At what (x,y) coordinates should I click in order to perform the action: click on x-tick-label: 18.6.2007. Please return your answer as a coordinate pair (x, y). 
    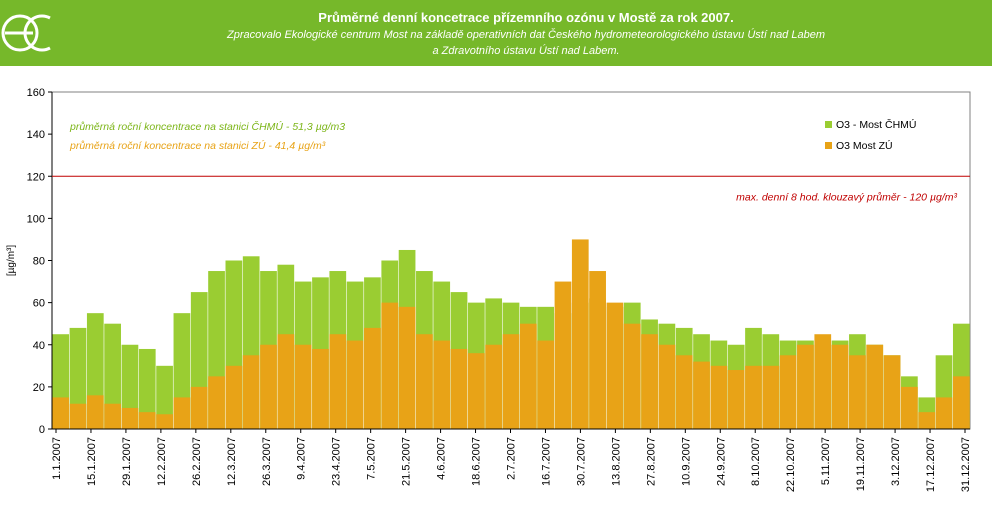
    Looking at the image, I should click on (477, 461).